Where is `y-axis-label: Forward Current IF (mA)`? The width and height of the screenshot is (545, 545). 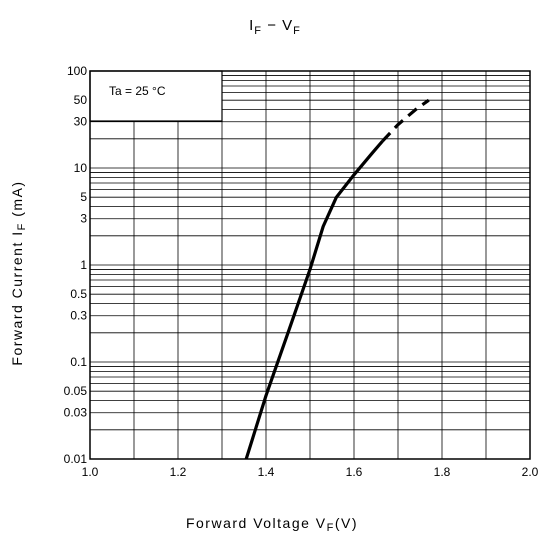
y-axis-label: Forward Current IF (mA) is located at coordinates (18, 272).